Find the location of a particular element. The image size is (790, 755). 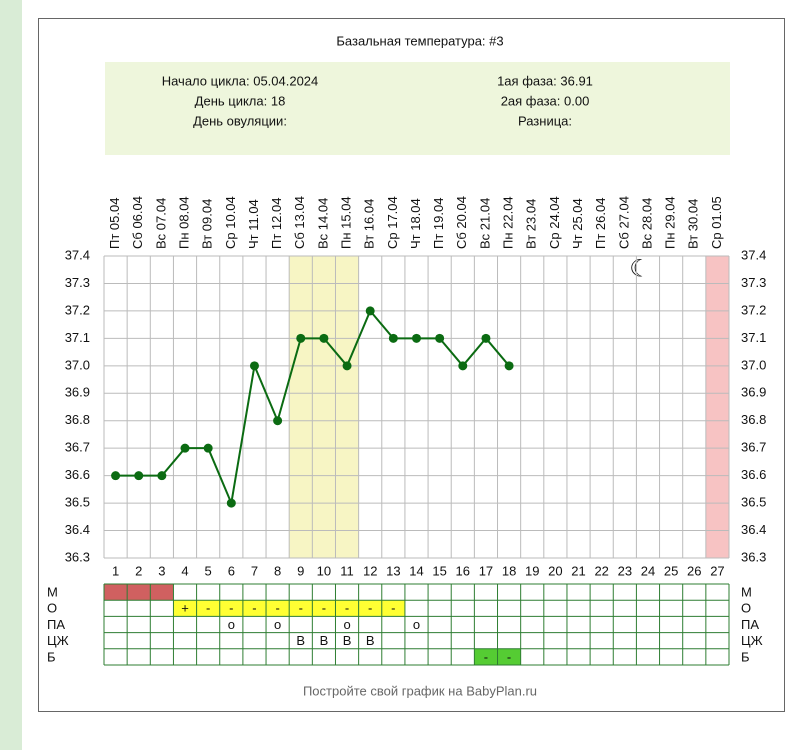

y-tick-label-right: 36.6 is located at coordinates (753, 474).